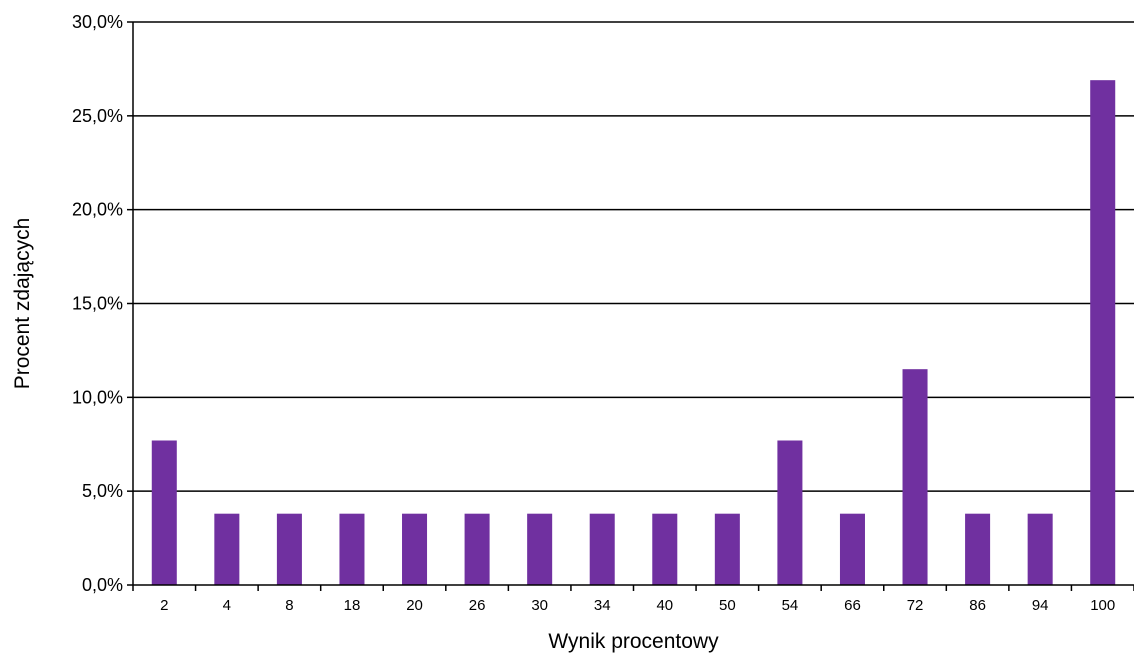 This screenshot has height=655, width=1134. Describe the element at coordinates (97, 304) in the screenshot. I see `y-tick-label: 15,0%` at that location.